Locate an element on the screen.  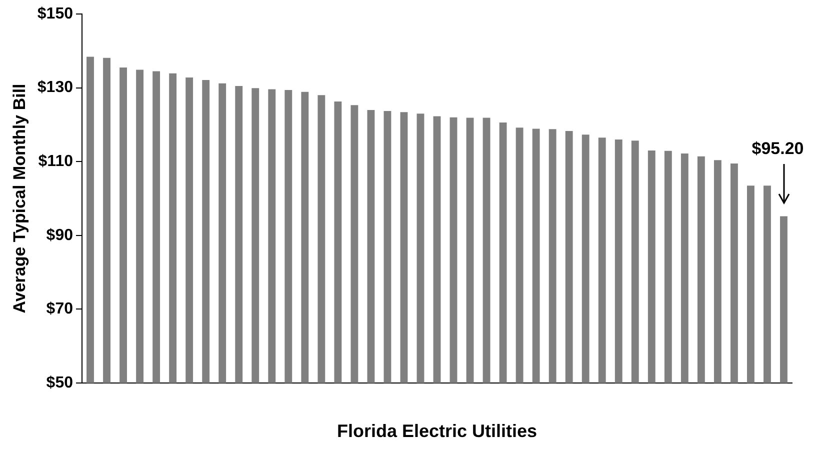
y-tick-label: $90 is located at coordinates (60, 235).